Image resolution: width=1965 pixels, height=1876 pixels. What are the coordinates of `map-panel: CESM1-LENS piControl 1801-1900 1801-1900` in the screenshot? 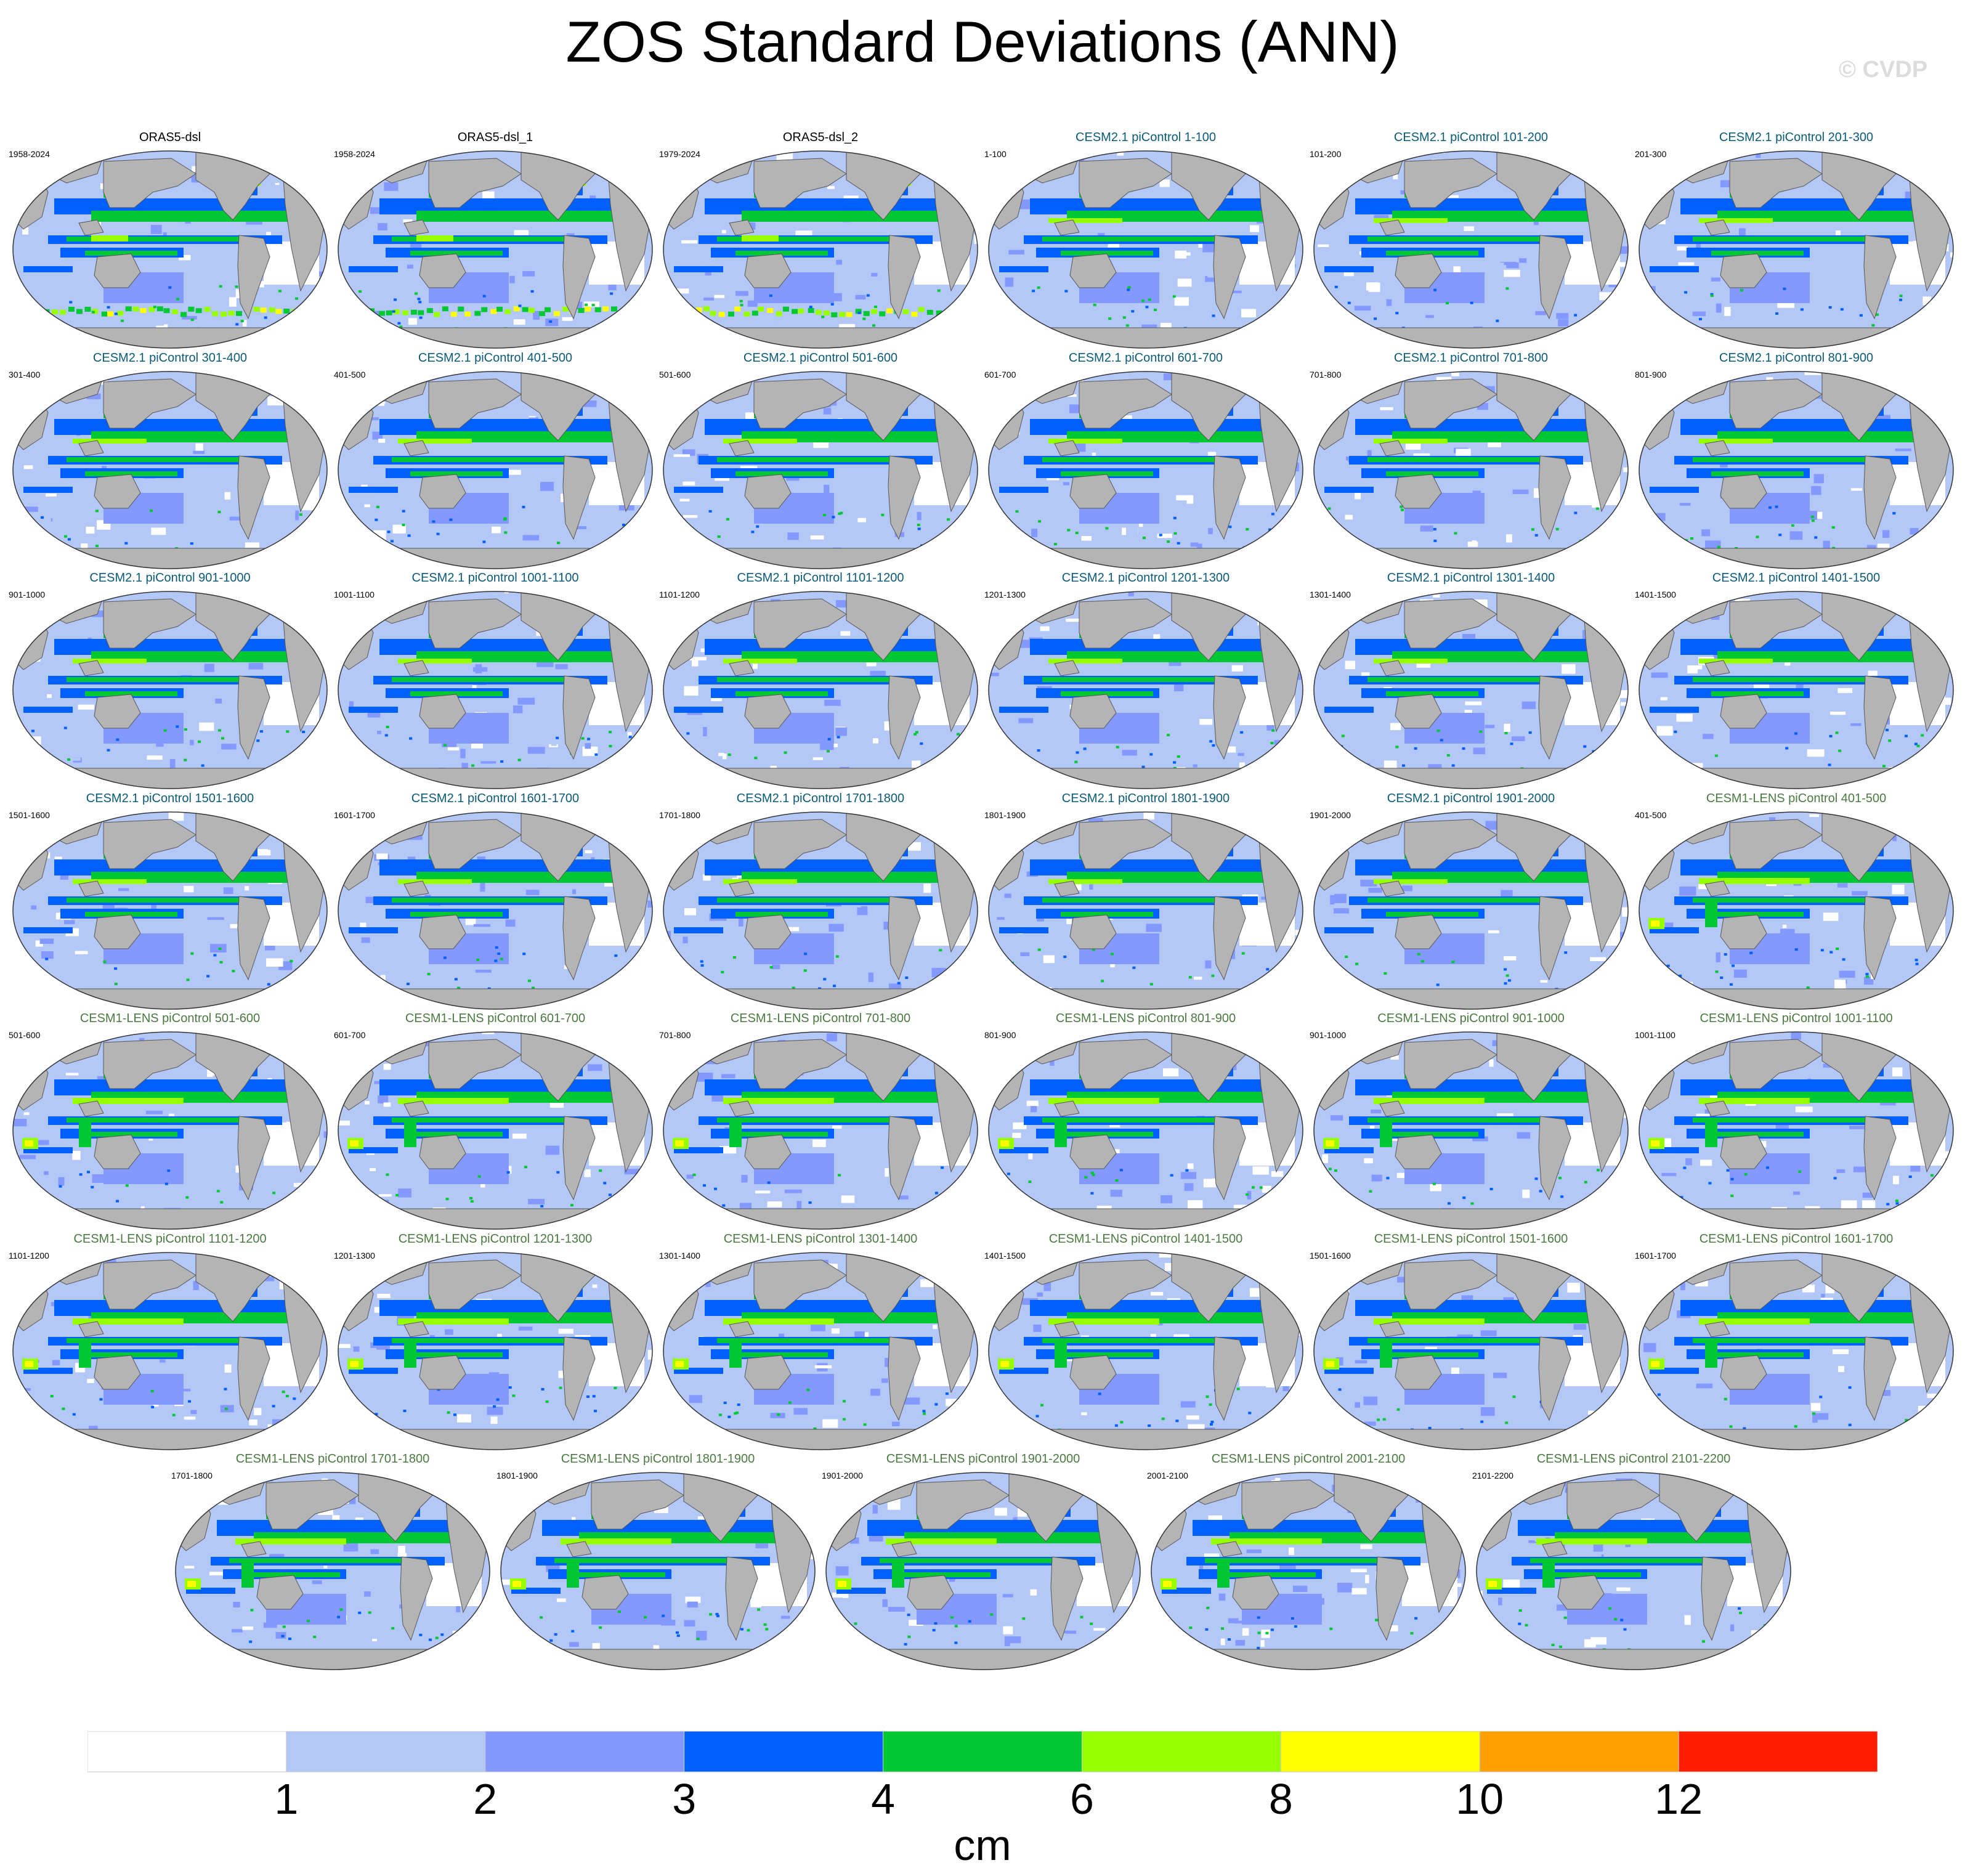 It's located at (657, 1562).